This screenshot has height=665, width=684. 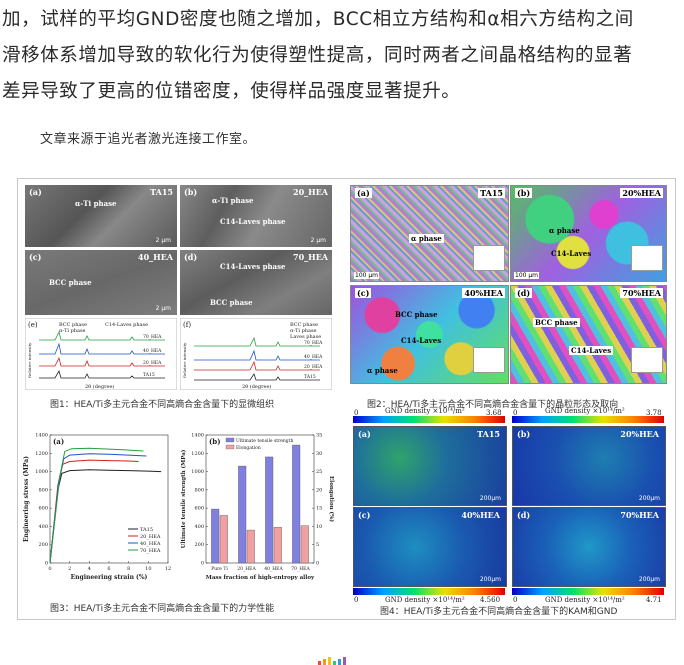 I want to click on x-tick-label: 12, so click(x=168, y=569).